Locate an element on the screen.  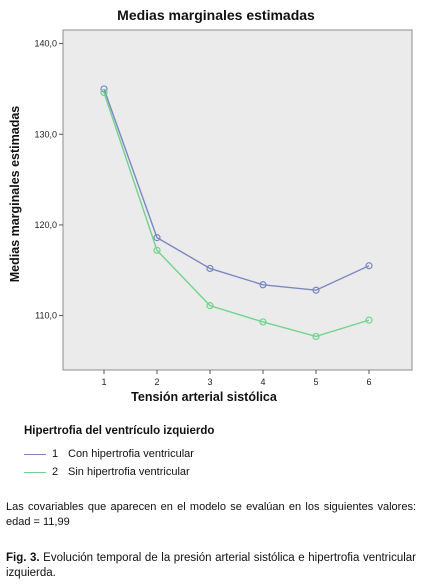
legend-item-con-hipertrofia: 1 Con hipertrofia ventricular is located at coordinates (214, 454).